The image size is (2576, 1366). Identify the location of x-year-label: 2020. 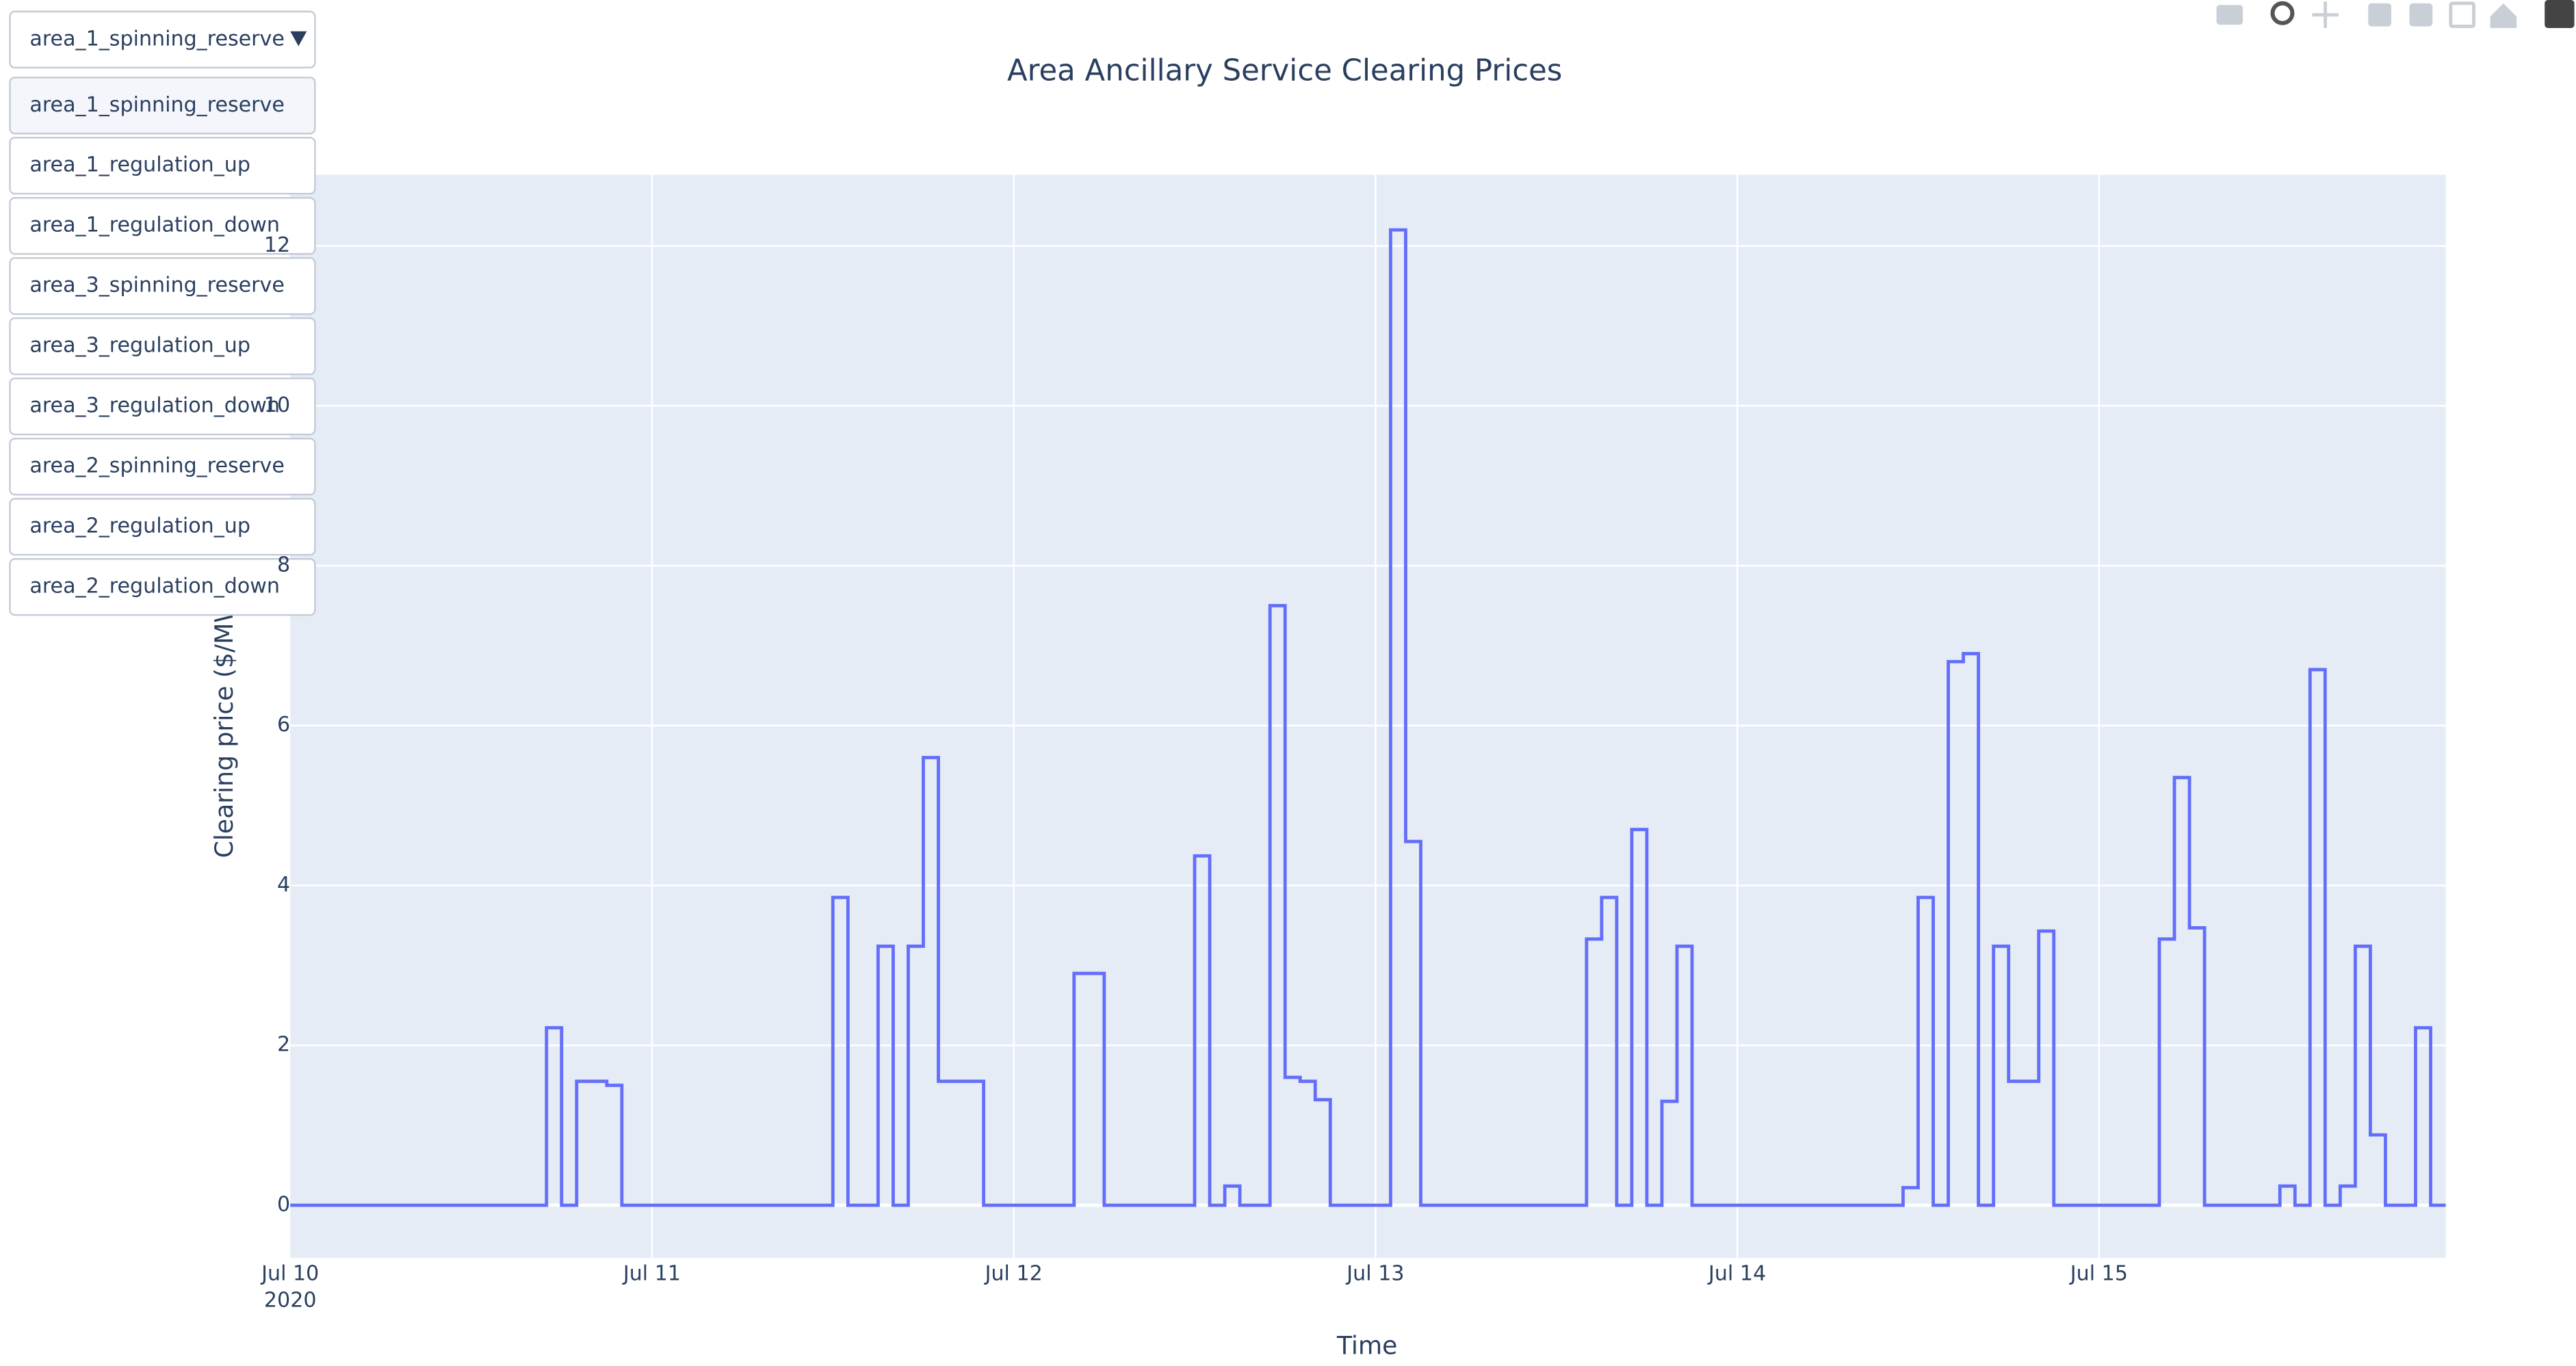
(290, 1300).